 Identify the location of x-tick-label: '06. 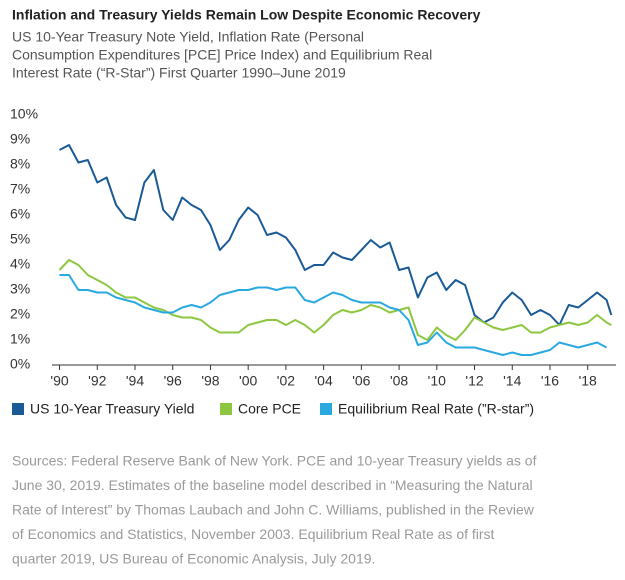
(361, 381).